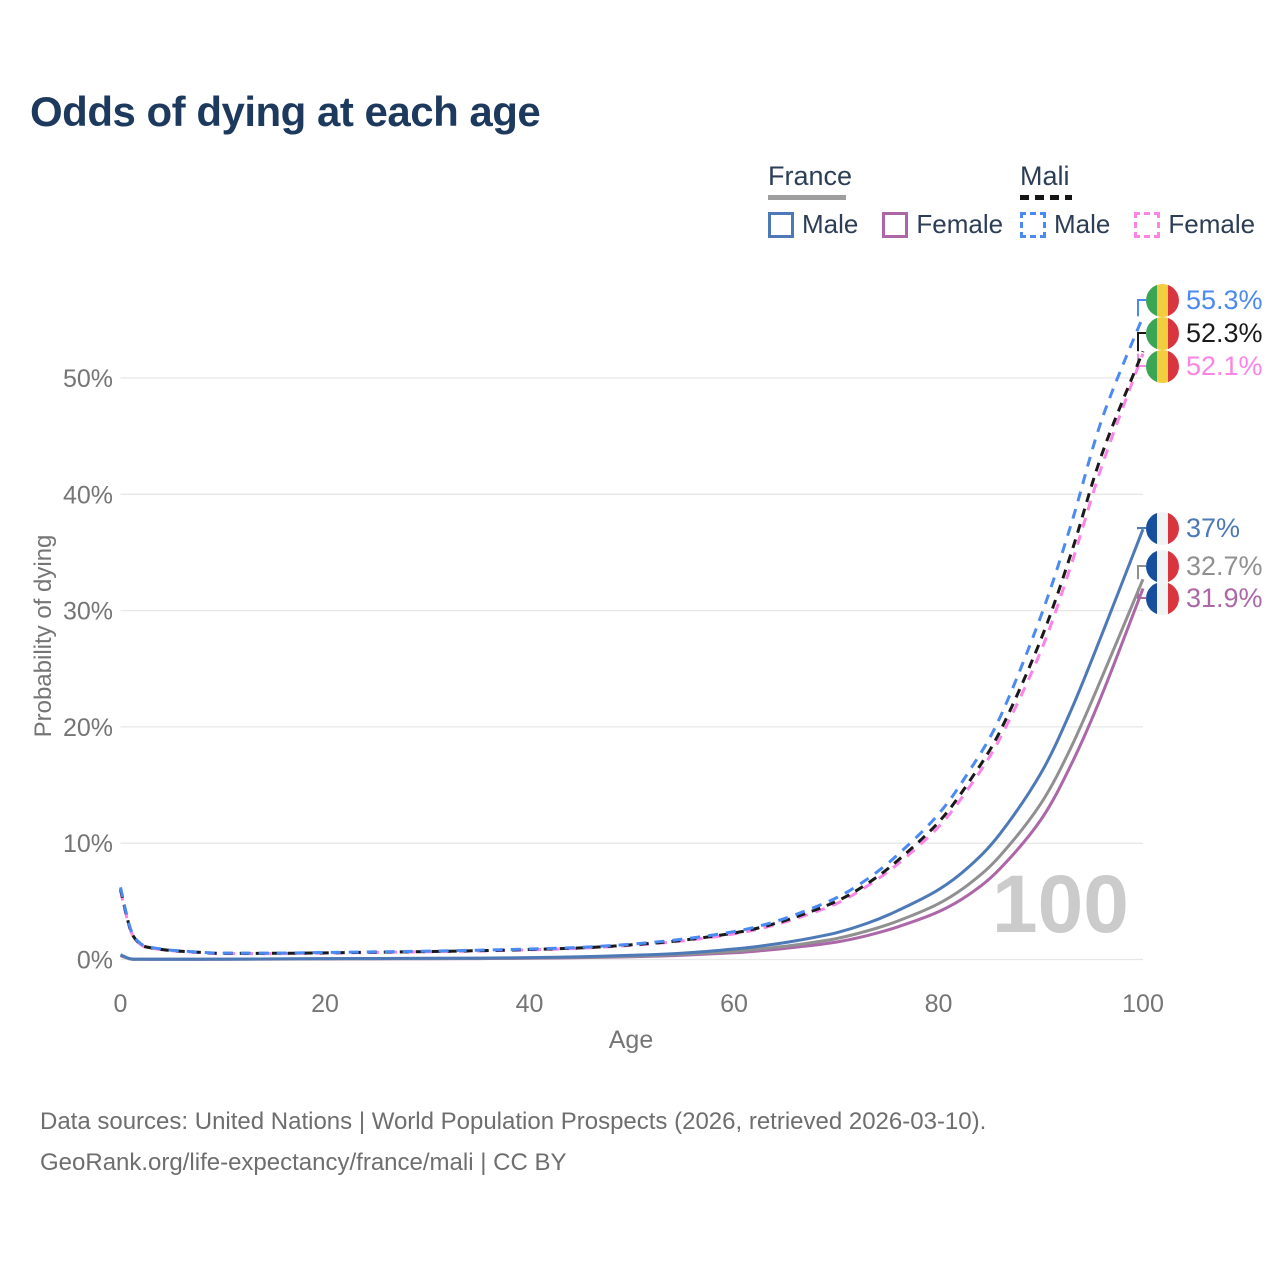 The image size is (1280, 1280). What do you see at coordinates (88, 844) in the screenshot?
I see `y-tick-label: 10%` at bounding box center [88, 844].